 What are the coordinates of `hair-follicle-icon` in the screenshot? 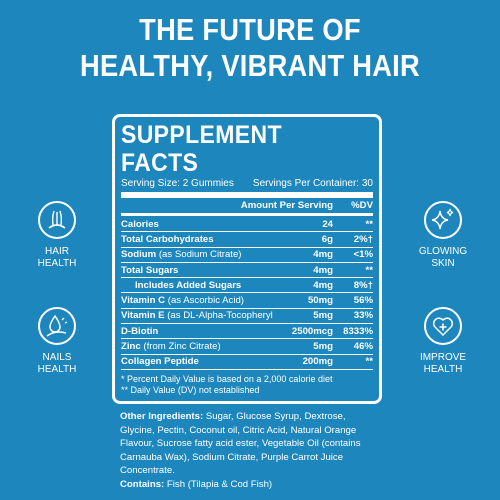 It's located at (57, 220).